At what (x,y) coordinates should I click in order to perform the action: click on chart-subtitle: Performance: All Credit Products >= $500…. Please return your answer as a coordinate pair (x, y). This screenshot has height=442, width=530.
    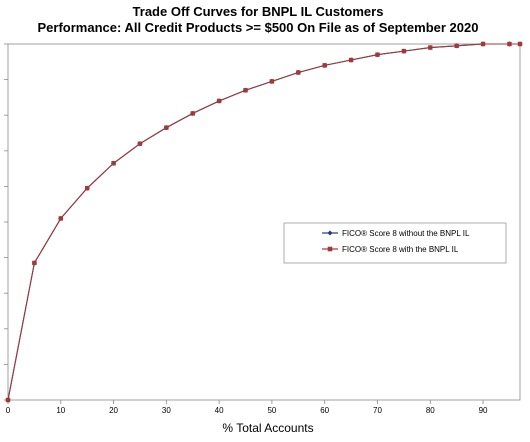
    Looking at the image, I should click on (258, 27).